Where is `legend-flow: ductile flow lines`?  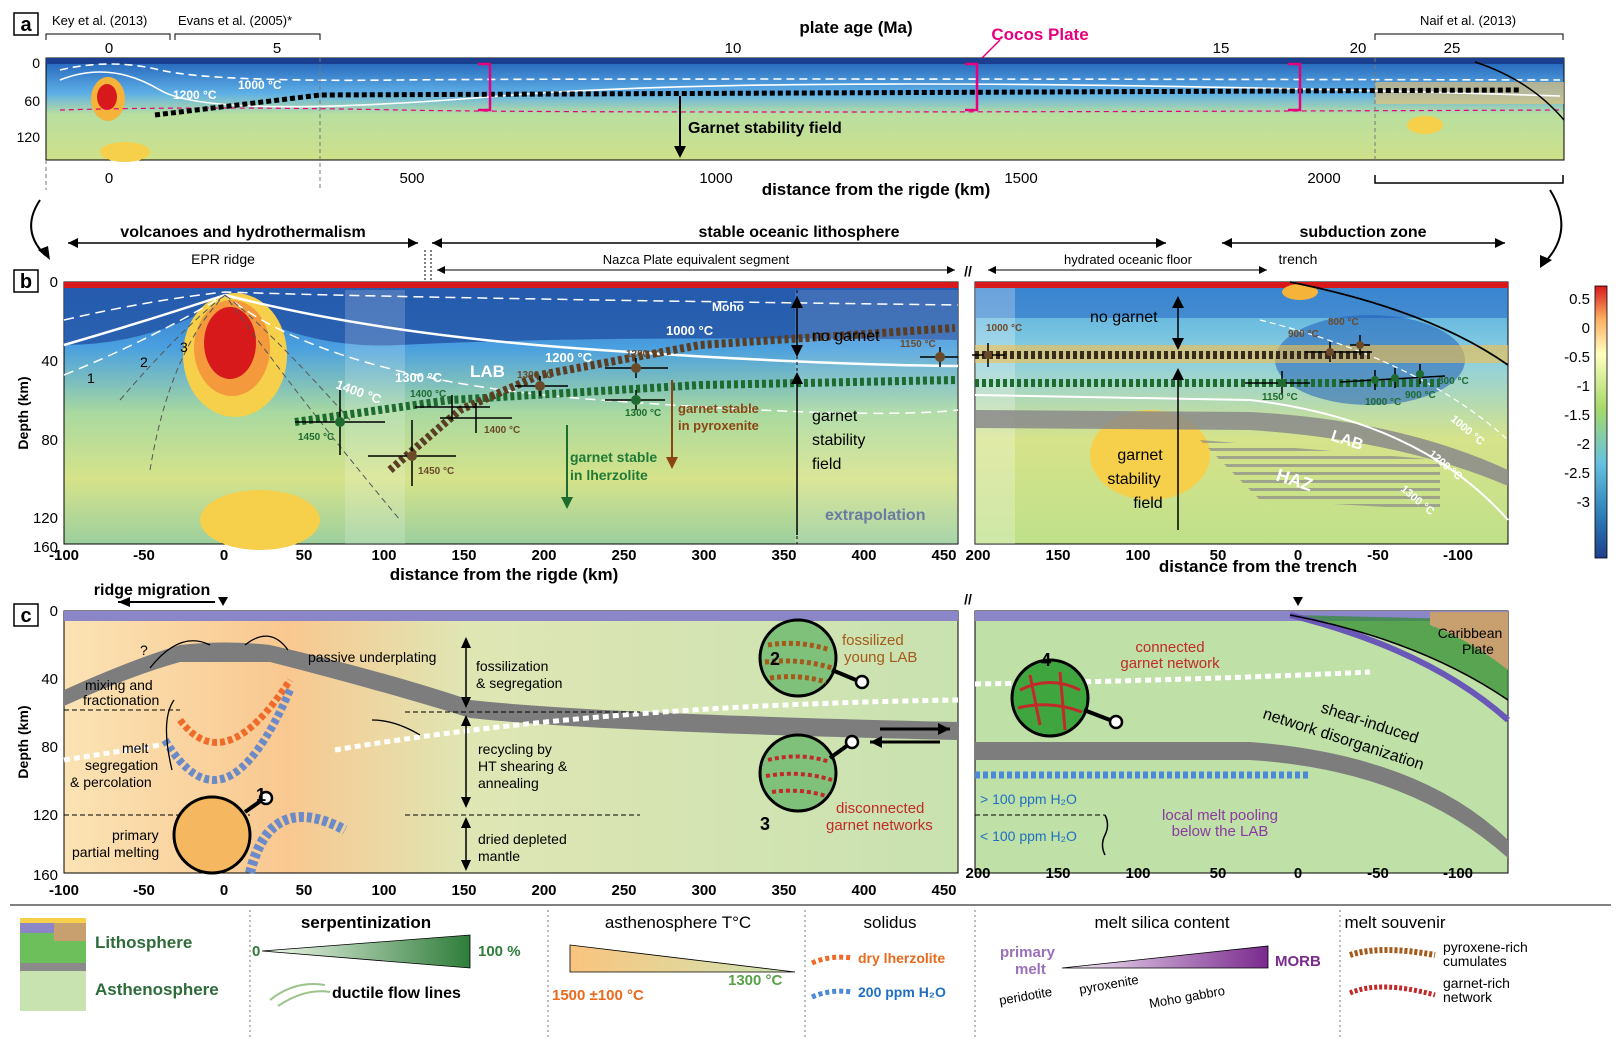
legend-flow: ductile flow lines is located at coordinates (396, 993).